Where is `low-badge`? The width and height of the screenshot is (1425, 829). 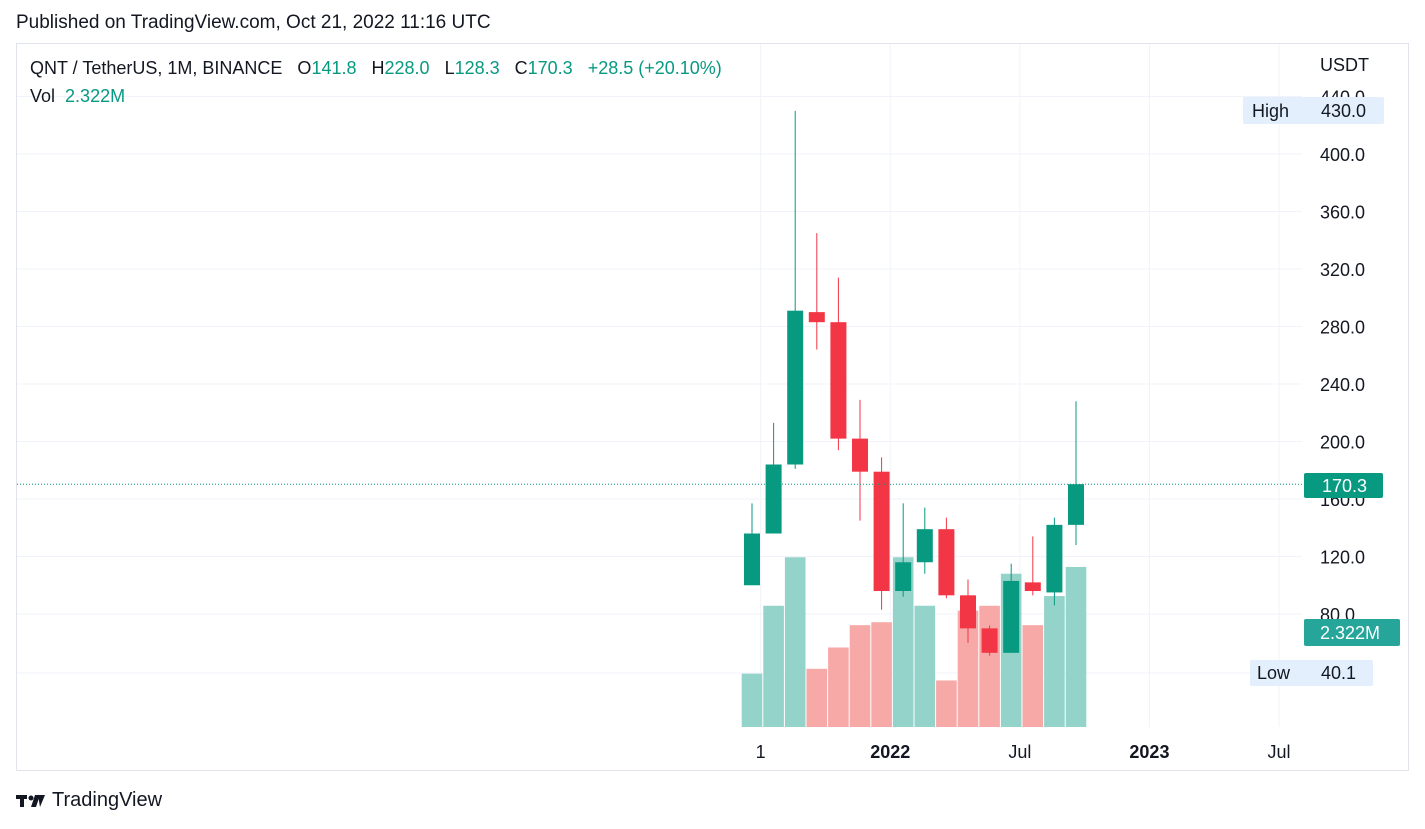
low-badge is located at coordinates (1311, 673).